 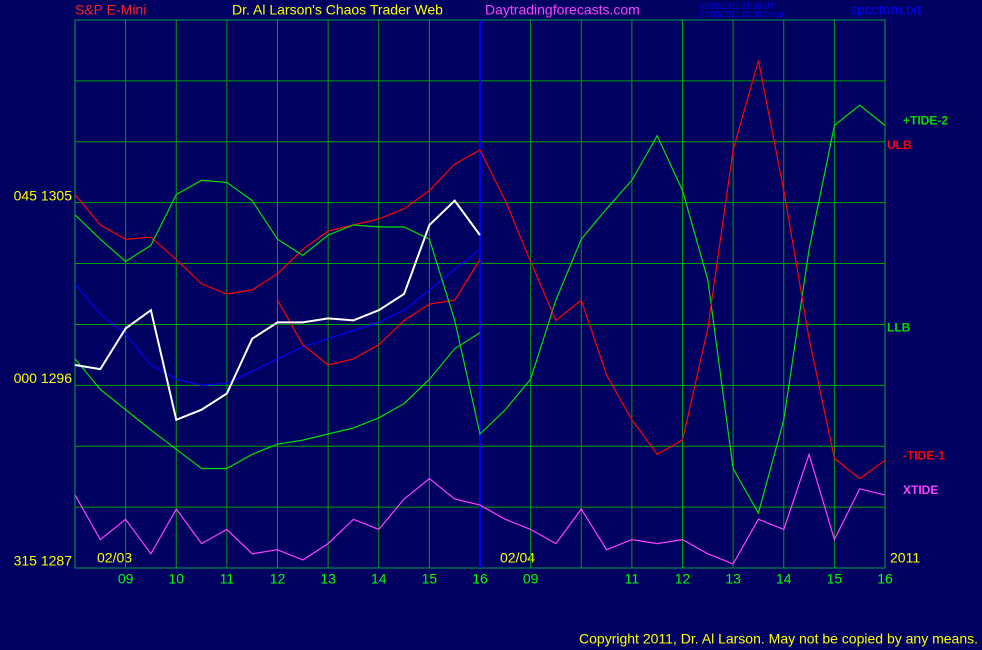 I want to click on series-label: XTIDE, so click(x=920, y=490).